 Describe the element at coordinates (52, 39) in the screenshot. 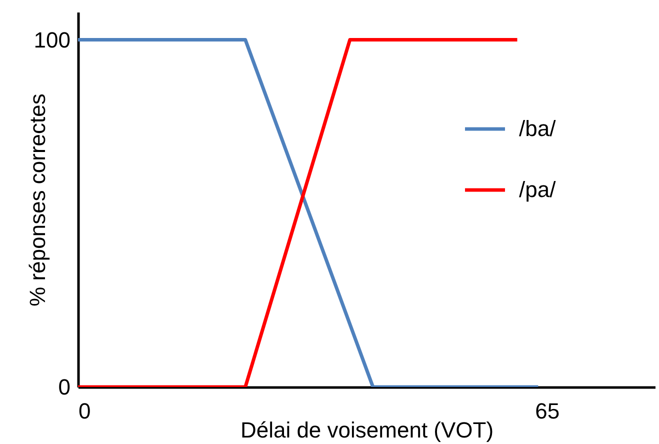

I see `y-tick-label: 100` at that location.